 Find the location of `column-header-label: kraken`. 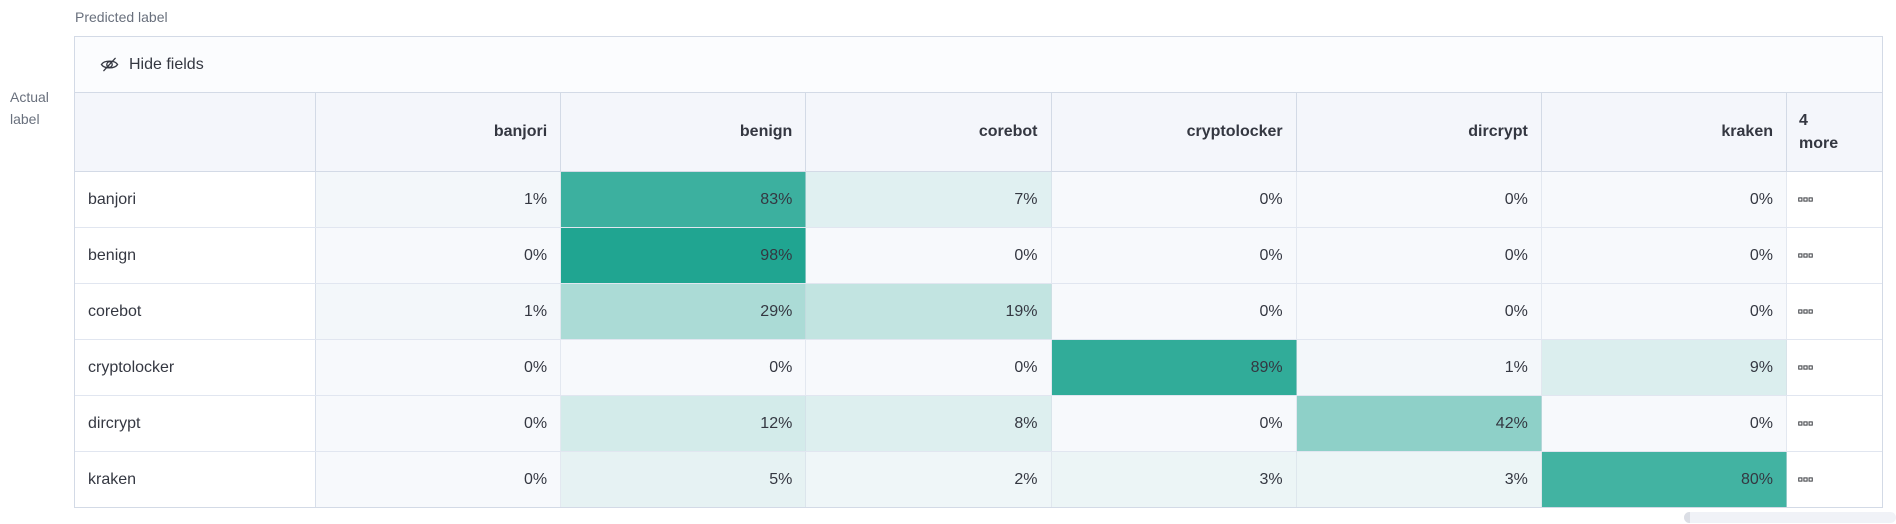

column-header-label: kraken is located at coordinates (1747, 131).